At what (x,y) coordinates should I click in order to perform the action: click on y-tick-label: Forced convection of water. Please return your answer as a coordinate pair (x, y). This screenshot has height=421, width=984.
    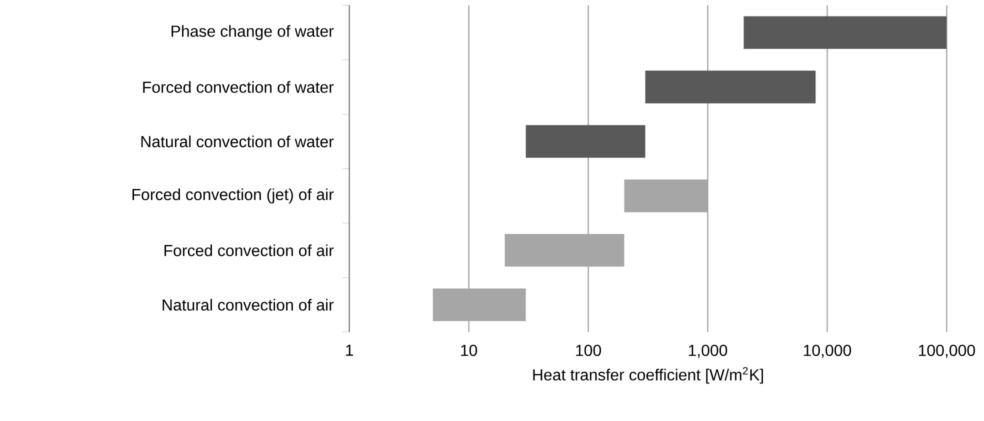
    Looking at the image, I should click on (238, 87).